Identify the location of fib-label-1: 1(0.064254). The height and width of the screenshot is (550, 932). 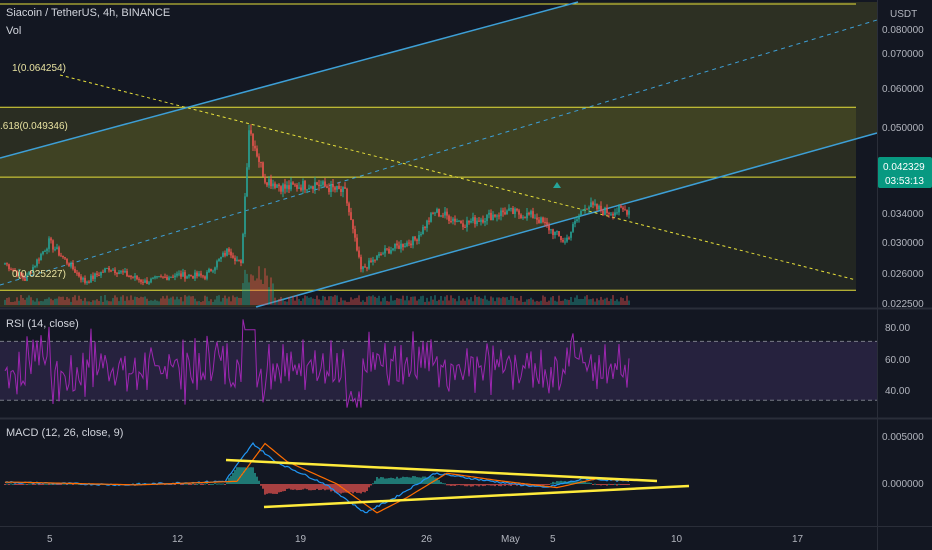
(39, 68).